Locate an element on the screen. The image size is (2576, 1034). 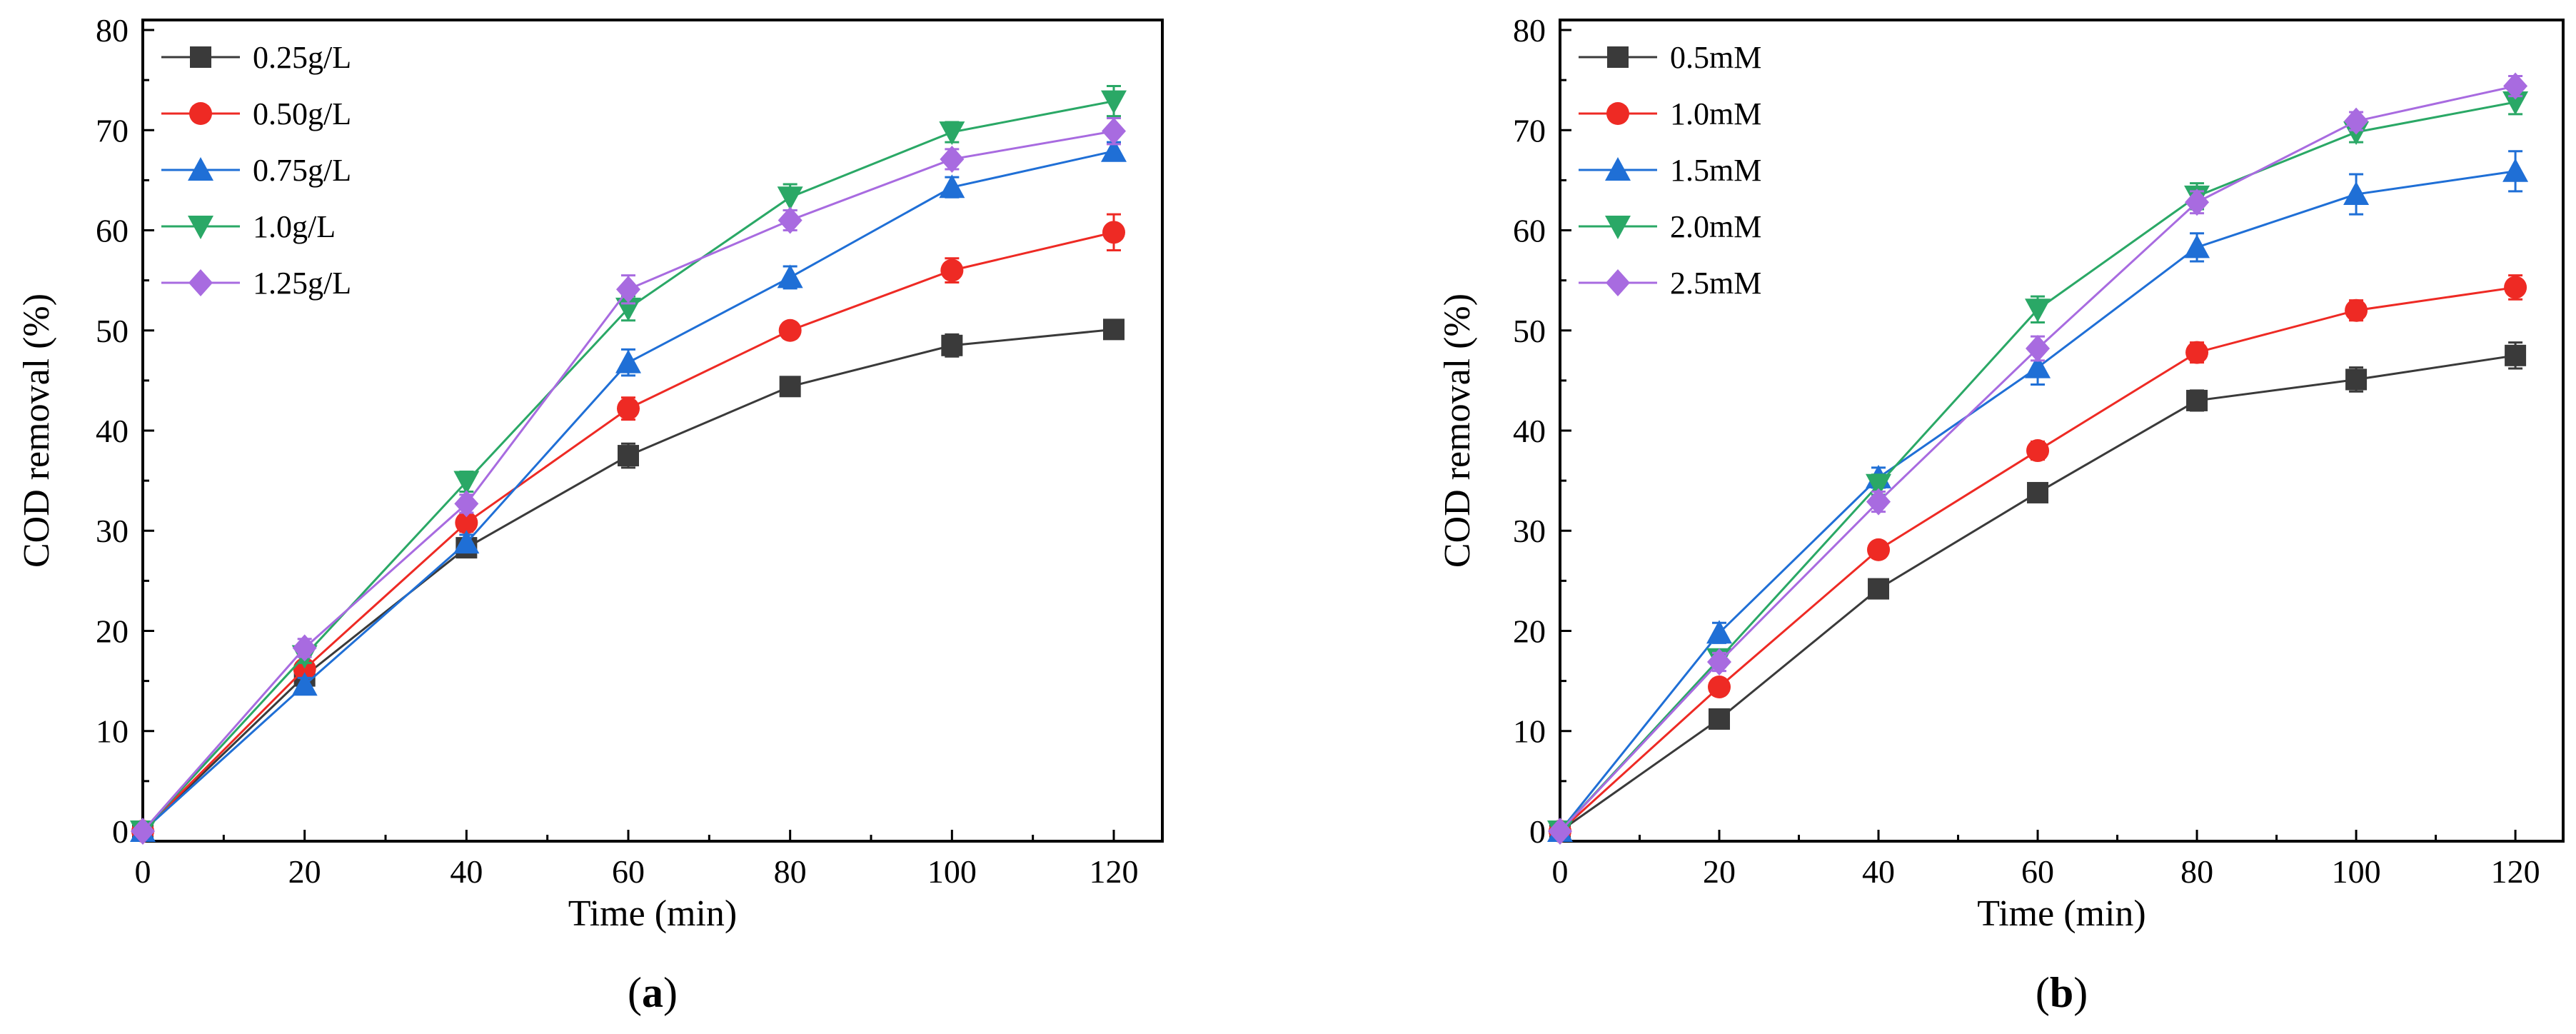
legend-label: 1.0g/L is located at coordinates (294, 226).